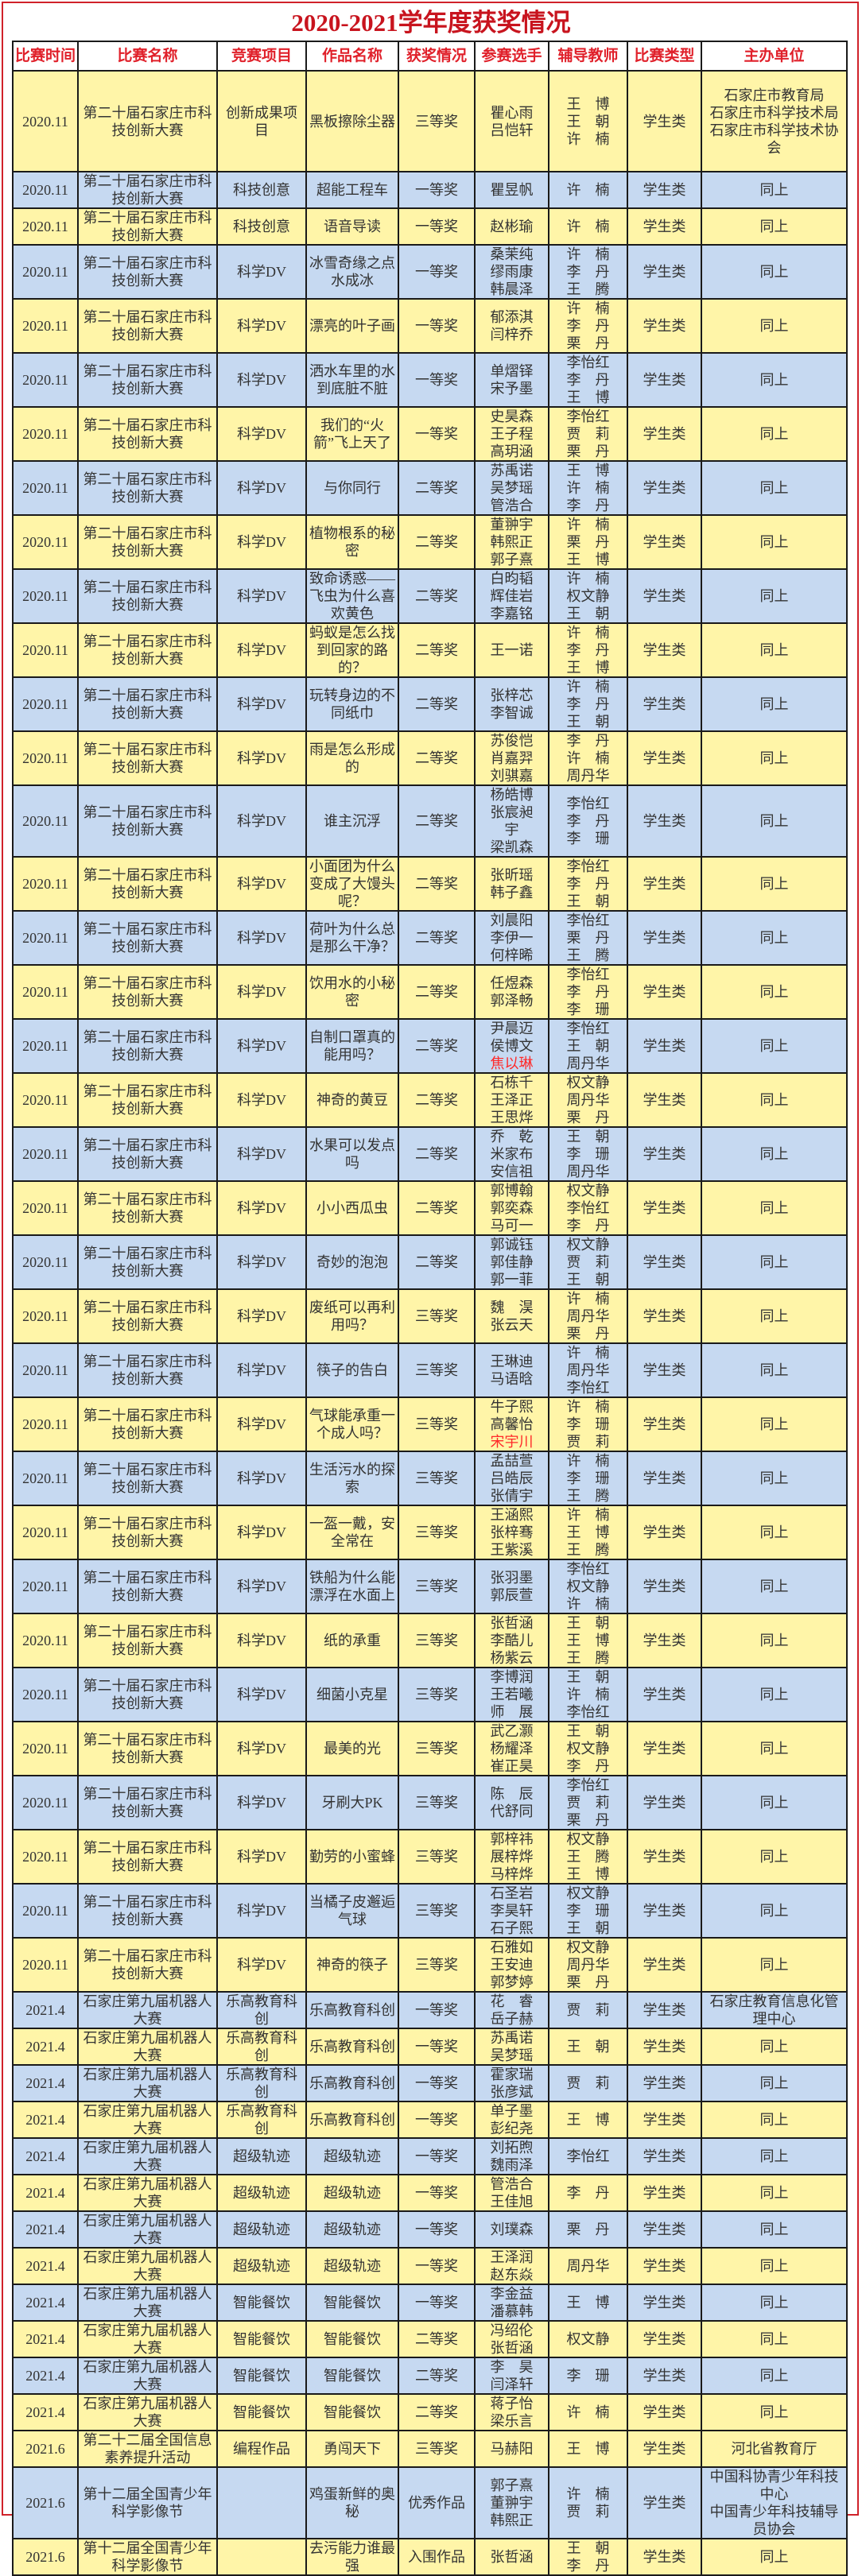 The width and height of the screenshot is (862, 2576). I want to click on teachers-cell: 权文静 周丹华 栗丹, so click(588, 1965).